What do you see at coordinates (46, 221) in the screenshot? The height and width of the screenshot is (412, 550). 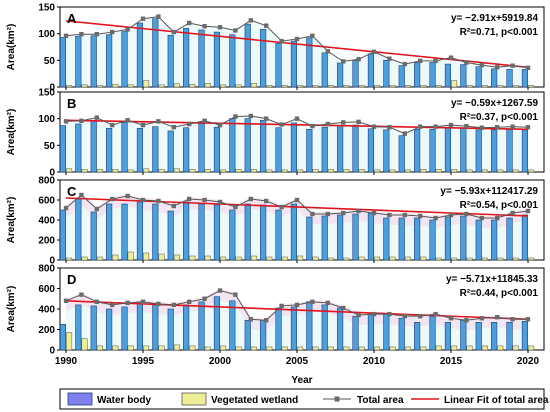 I see `y-tick-label: 400` at bounding box center [46, 221].